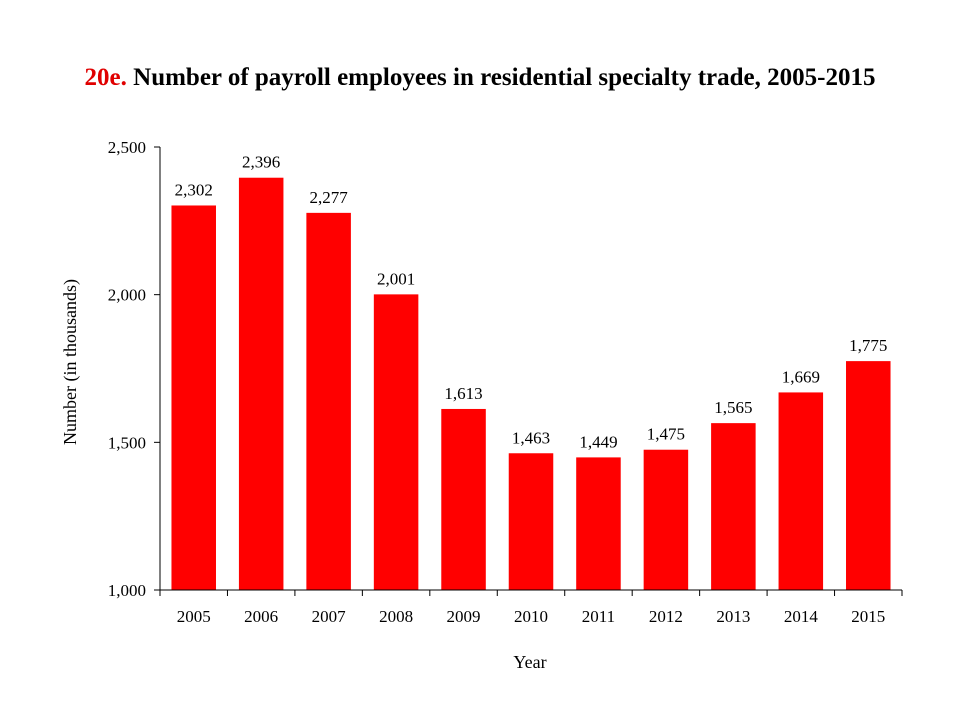  Describe the element at coordinates (463, 393) in the screenshot. I see `value-label-2009: 1,613` at that location.